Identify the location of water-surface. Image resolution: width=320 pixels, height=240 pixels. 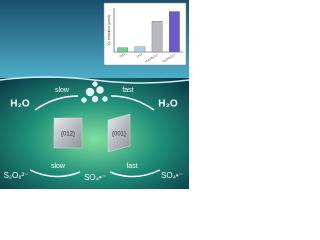
(95, 80).